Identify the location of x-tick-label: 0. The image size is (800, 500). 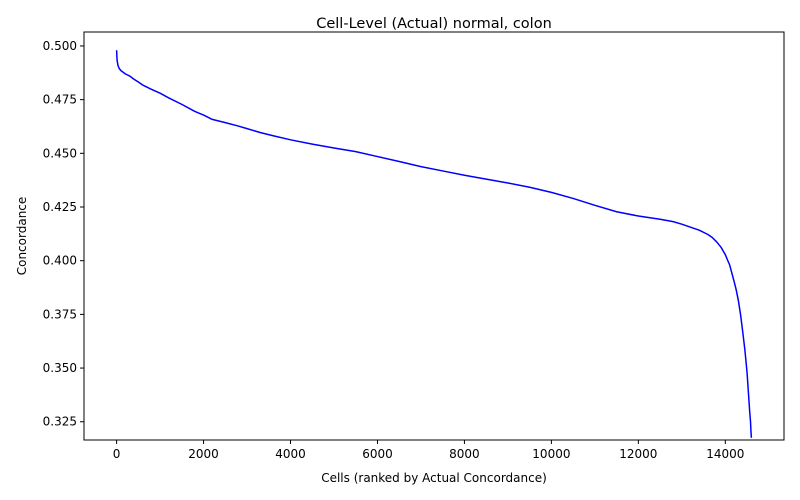
(117, 454).